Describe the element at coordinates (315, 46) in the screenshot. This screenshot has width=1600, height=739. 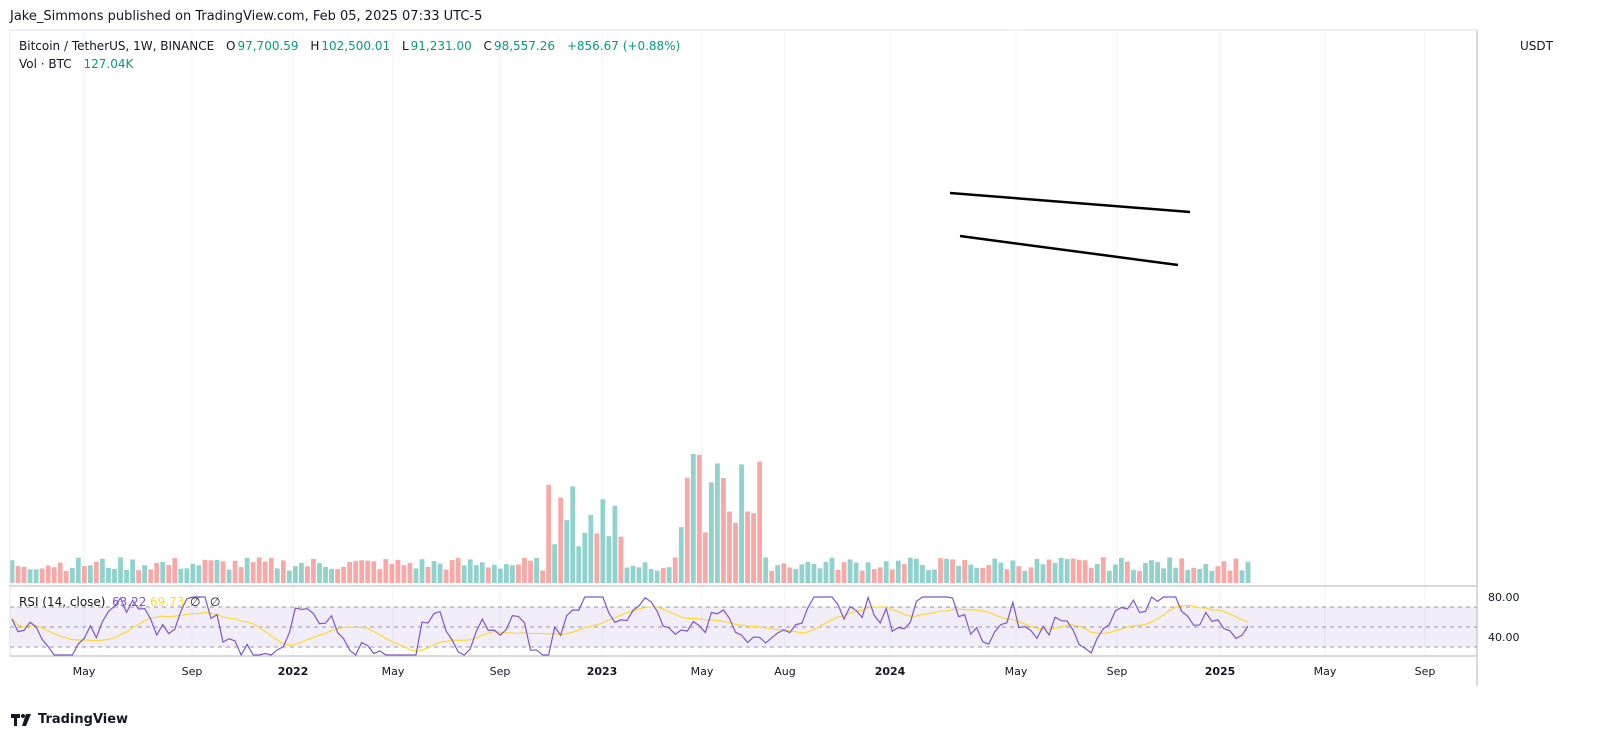
I see `legend-high-label: H` at that location.